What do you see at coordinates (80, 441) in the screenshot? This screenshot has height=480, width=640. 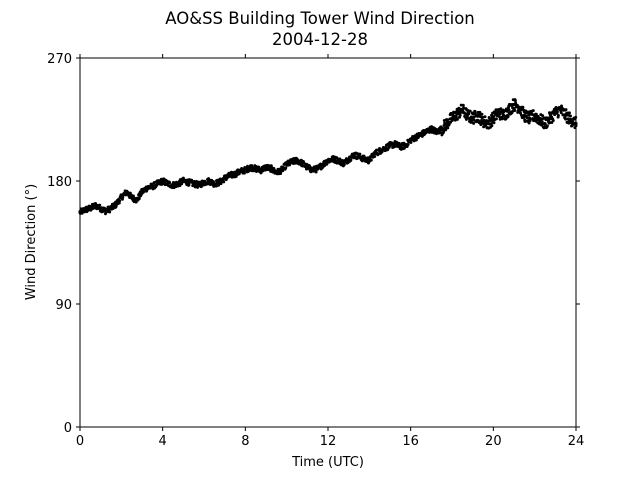 I see `x-tick-label: 0` at bounding box center [80, 441].